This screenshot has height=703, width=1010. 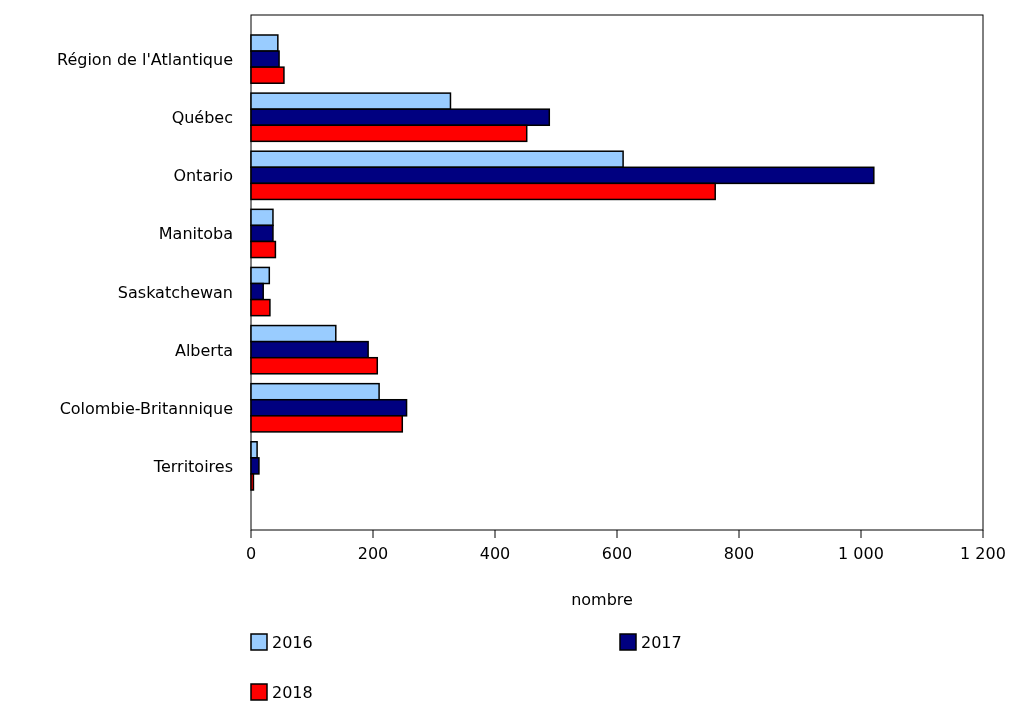 What do you see at coordinates (146, 408) in the screenshot?
I see `y-tick-label: Colombie-Britannique` at bounding box center [146, 408].